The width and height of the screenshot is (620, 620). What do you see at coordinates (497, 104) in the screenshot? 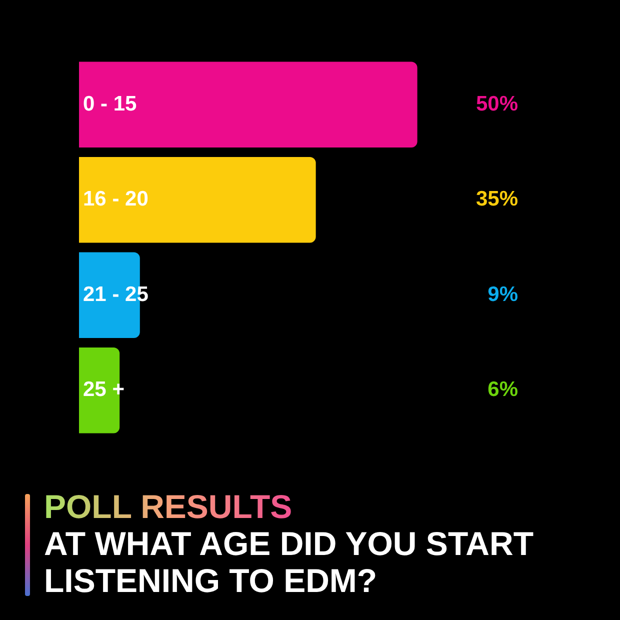
I see `data-label: 50%` at bounding box center [497, 104].